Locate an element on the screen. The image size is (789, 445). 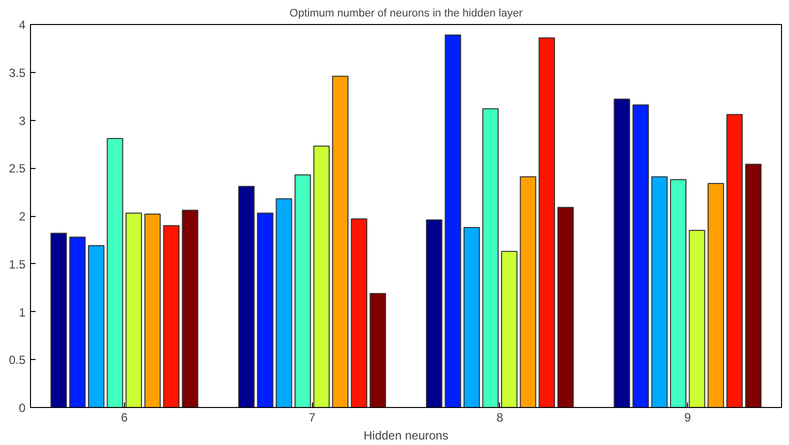
y-tick-label: 0.5 is located at coordinates (17, 360).